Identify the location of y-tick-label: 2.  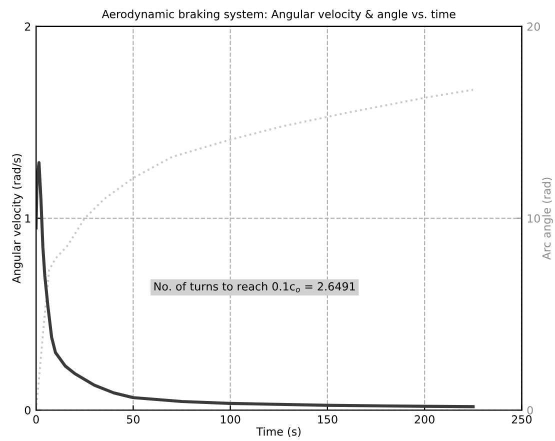
(27, 26).